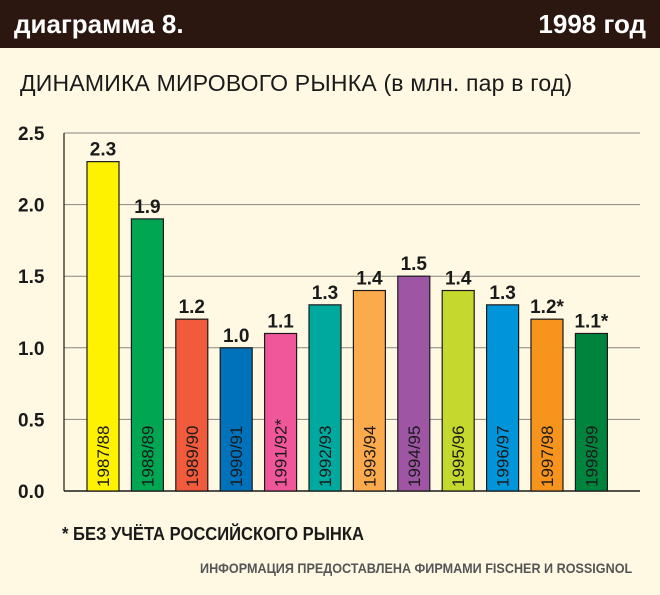 The image size is (660, 595). What do you see at coordinates (31, 492) in the screenshot?
I see `y-tick-label: 0.0` at bounding box center [31, 492].